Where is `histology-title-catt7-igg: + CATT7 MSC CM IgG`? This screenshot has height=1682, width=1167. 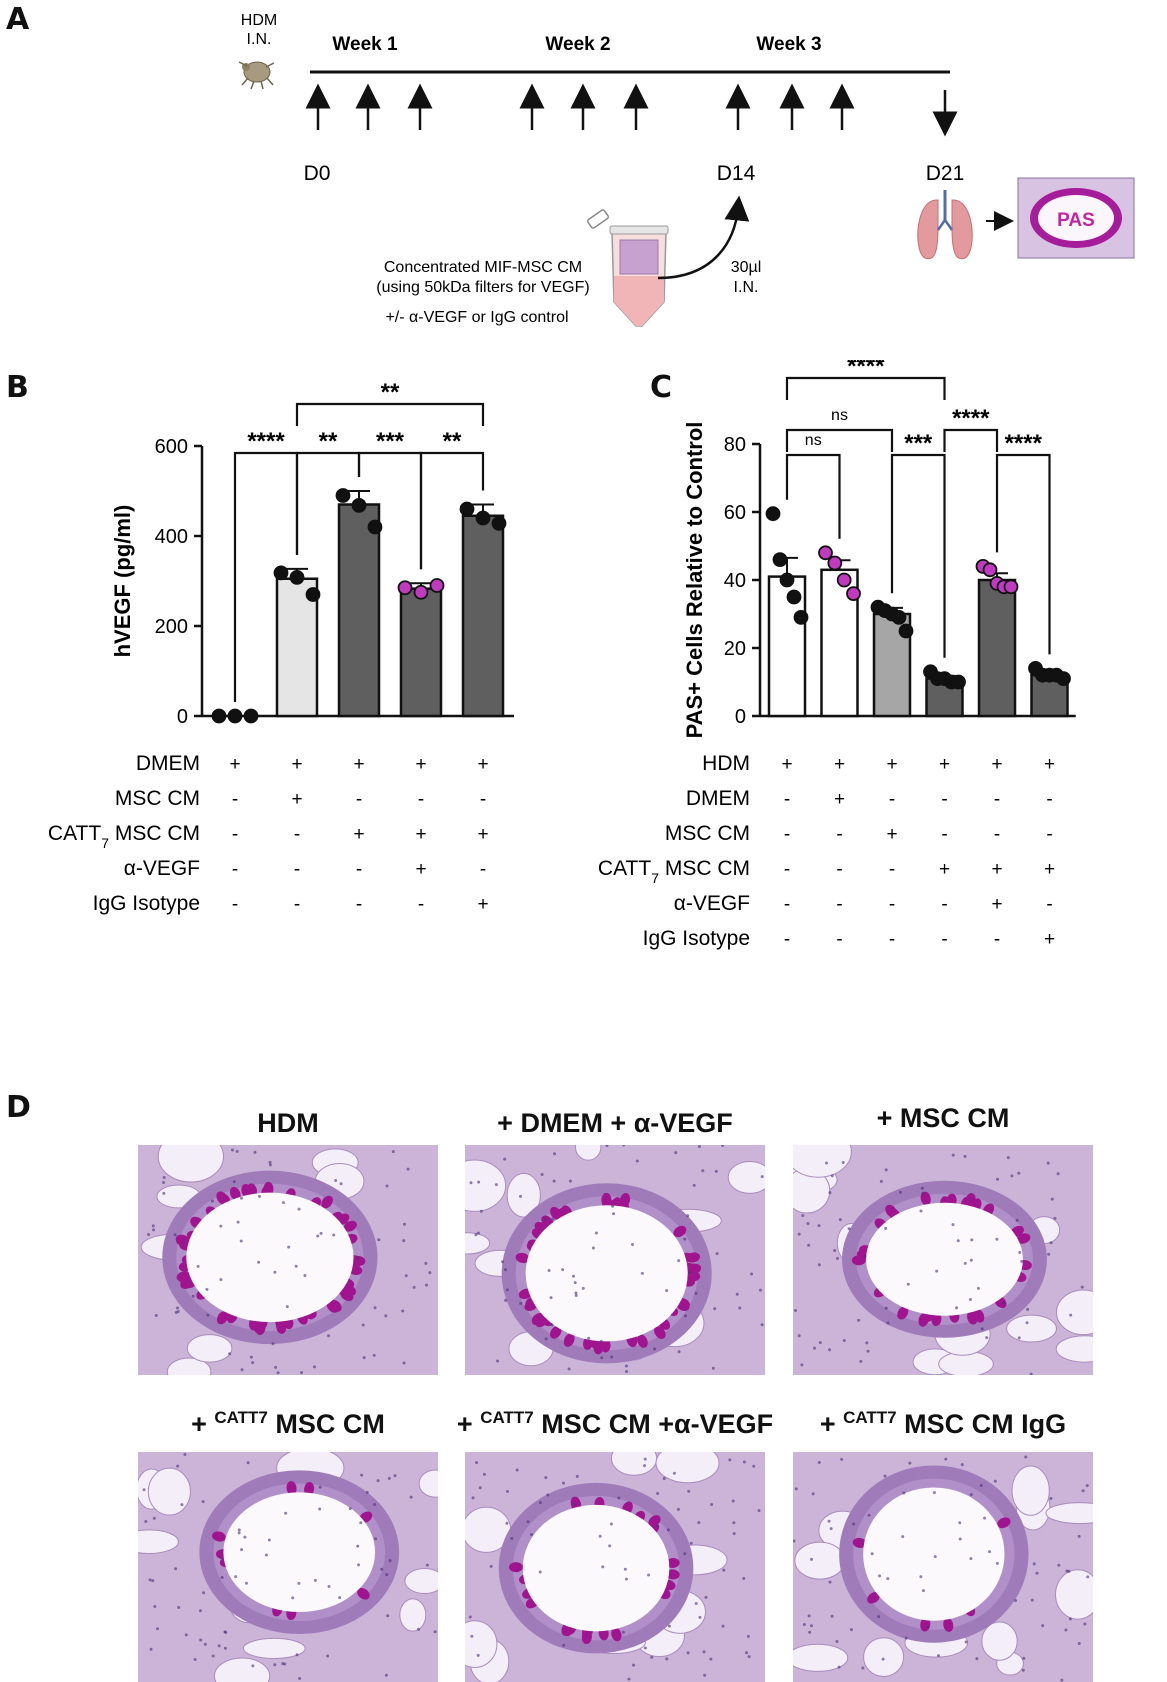 histology-title-catt7-igg: + CATT7 MSC CM IgG is located at coordinates (943, 1423).